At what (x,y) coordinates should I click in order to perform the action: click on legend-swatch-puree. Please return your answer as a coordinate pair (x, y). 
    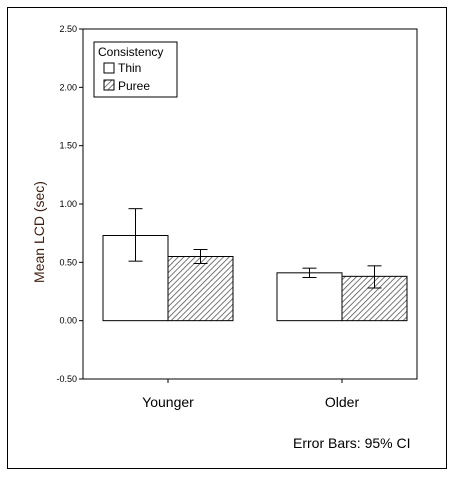
    Looking at the image, I should click on (109, 85).